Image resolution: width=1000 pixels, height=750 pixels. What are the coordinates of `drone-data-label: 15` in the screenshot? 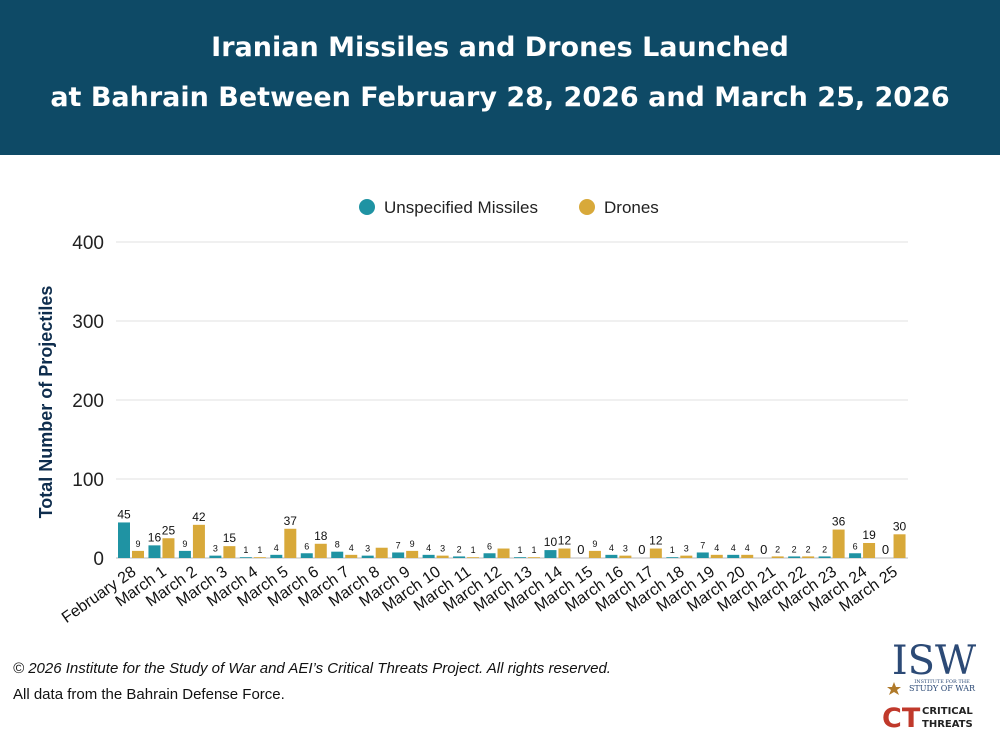 It's located at (230, 538).